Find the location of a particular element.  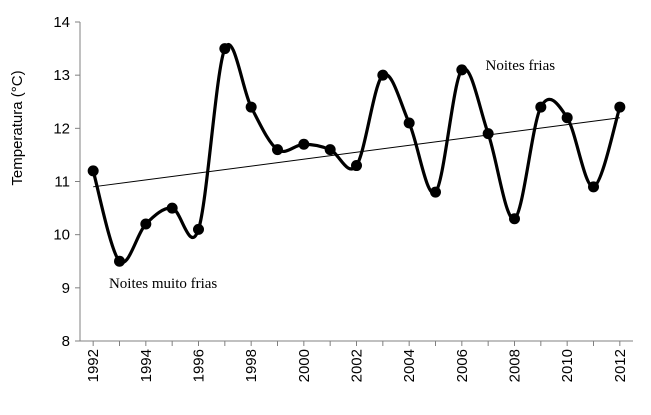

x-tick-label: 2008 is located at coordinates (515, 365).